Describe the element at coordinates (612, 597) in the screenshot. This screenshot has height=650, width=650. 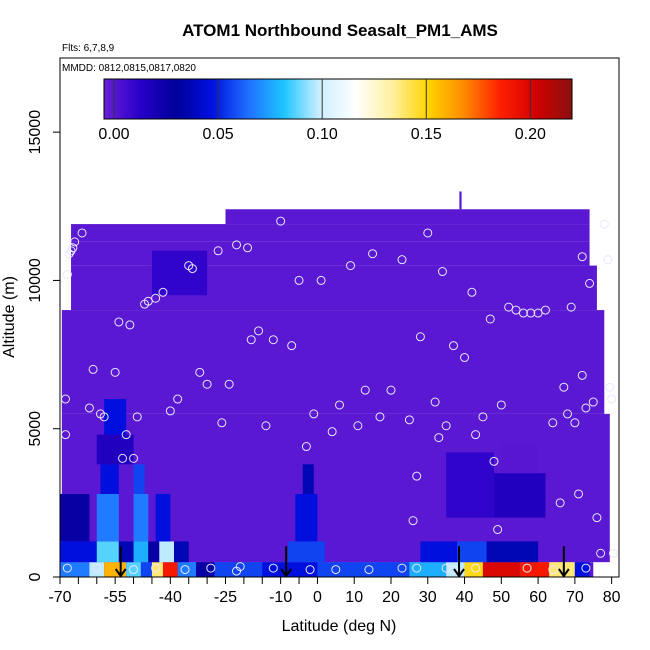
I see `x-tick-label: 80` at that location.